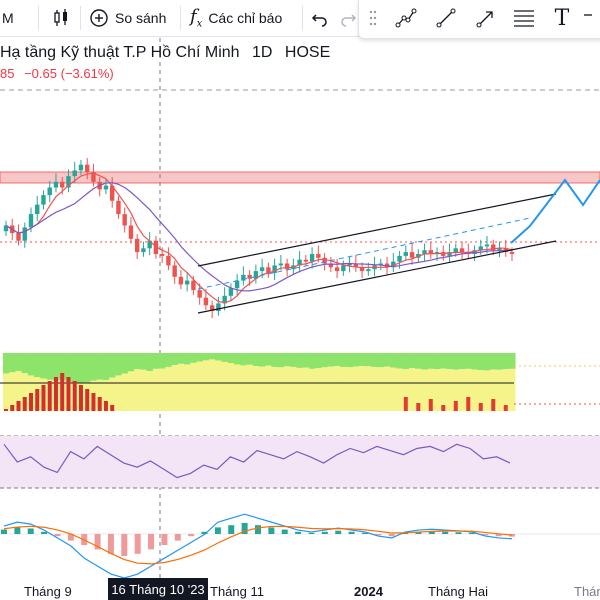 The image size is (600, 600). Describe the element at coordinates (141, 18) in the screenshot. I see `compare-label: So sánh` at that location.